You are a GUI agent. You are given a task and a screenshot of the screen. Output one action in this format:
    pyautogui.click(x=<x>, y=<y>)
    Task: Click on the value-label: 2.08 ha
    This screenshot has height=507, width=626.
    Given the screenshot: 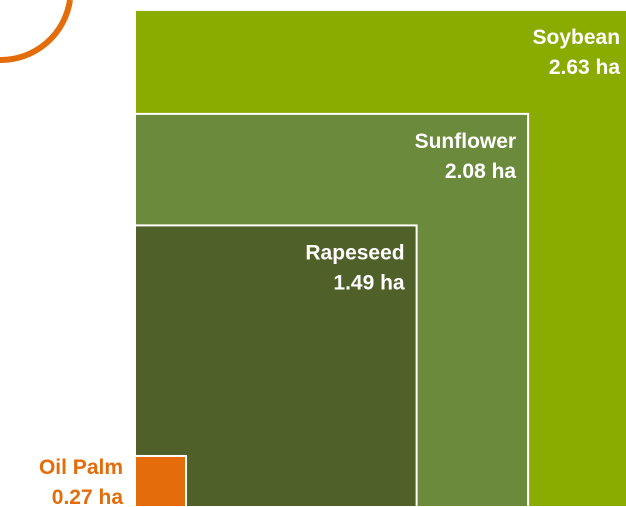 What is the action you would take?
    pyautogui.click(x=481, y=171)
    